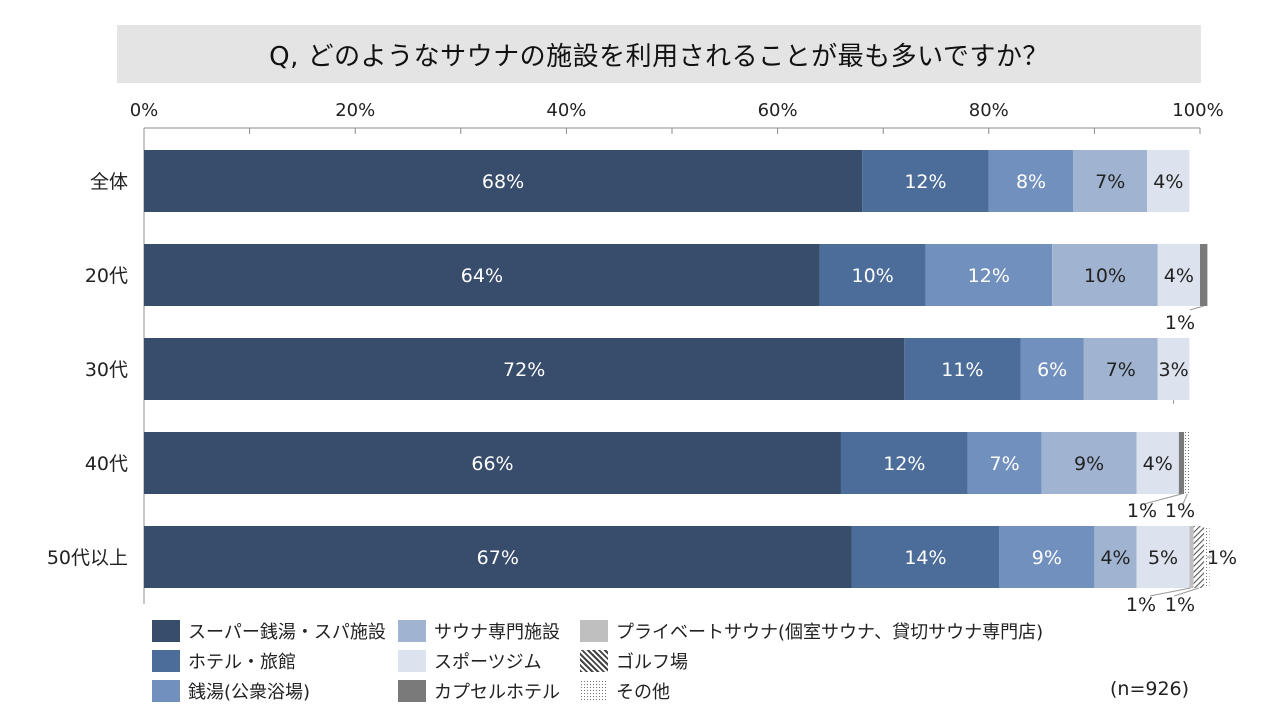  Describe the element at coordinates (497, 632) in the screenshot. I see `legend-label: サウナ専門施設` at that location.